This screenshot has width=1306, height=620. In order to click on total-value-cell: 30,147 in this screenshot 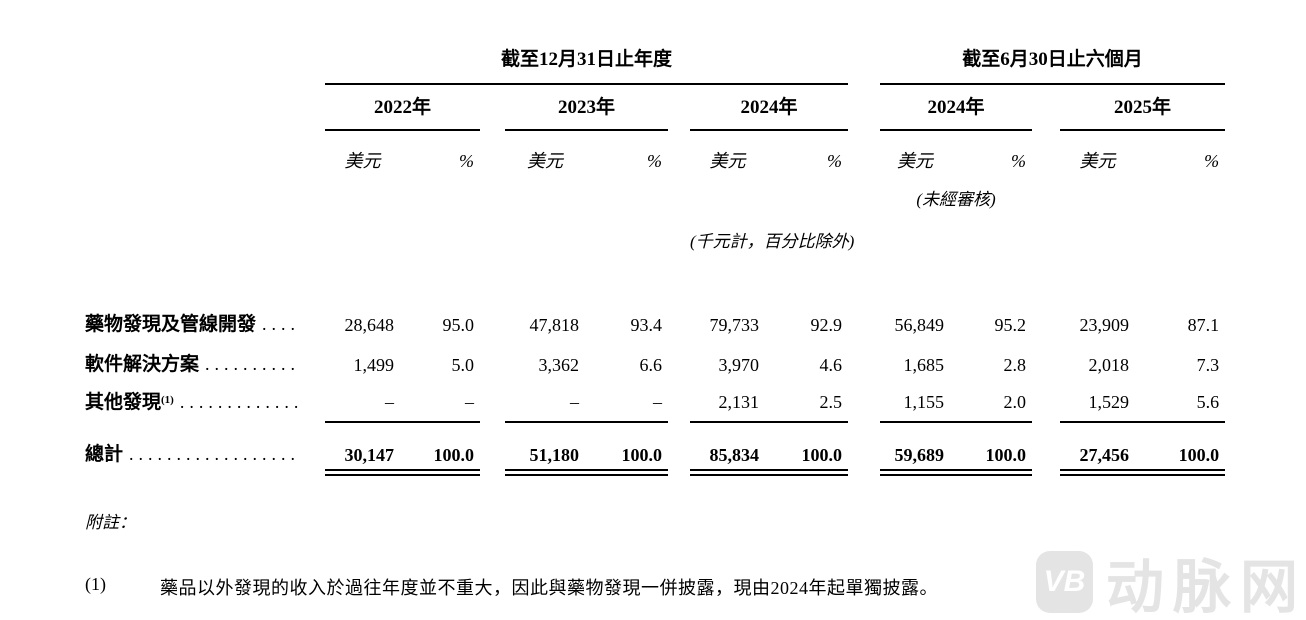, I will do `click(369, 455)`.